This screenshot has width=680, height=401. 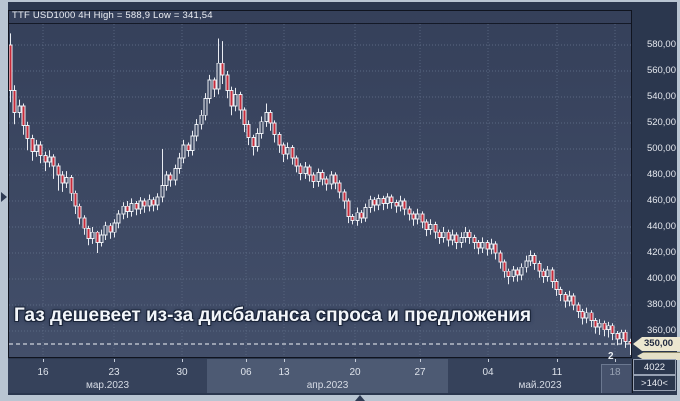 I want to click on price-axis-label: 420,00, so click(x=661, y=252).